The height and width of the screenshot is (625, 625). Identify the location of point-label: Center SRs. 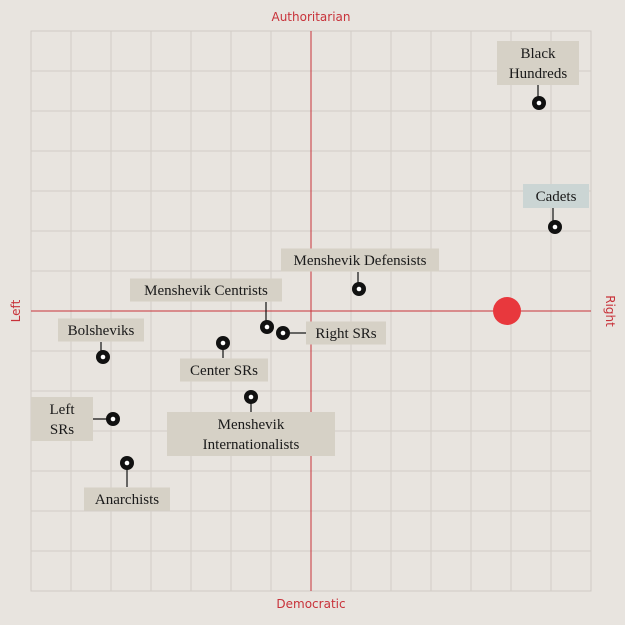
(224, 371).